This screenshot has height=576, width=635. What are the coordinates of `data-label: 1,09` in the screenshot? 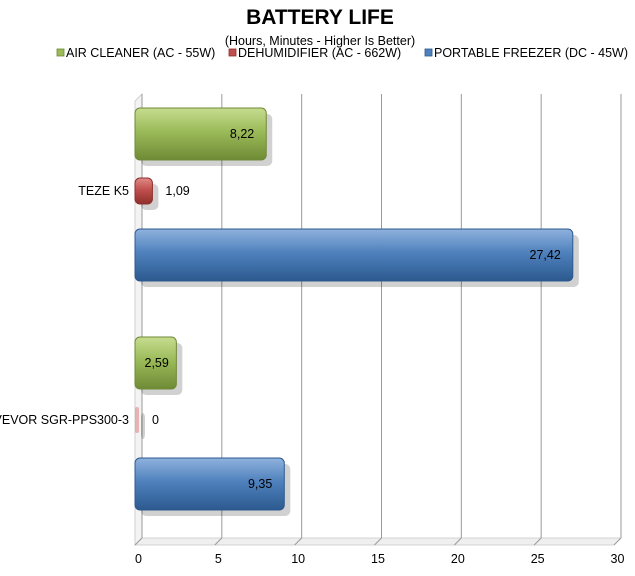 It's located at (177, 191).